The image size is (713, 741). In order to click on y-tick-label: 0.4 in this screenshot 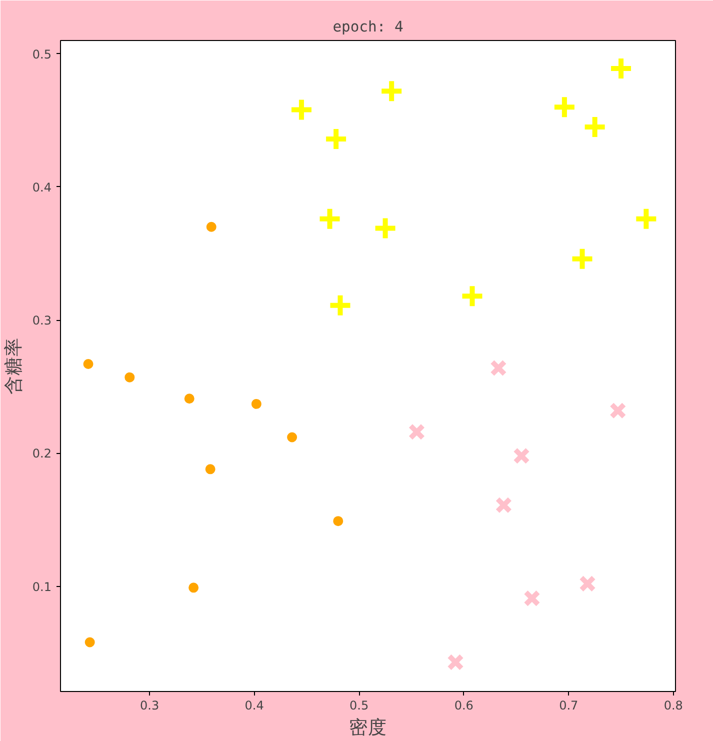, I will do `click(42, 187)`.